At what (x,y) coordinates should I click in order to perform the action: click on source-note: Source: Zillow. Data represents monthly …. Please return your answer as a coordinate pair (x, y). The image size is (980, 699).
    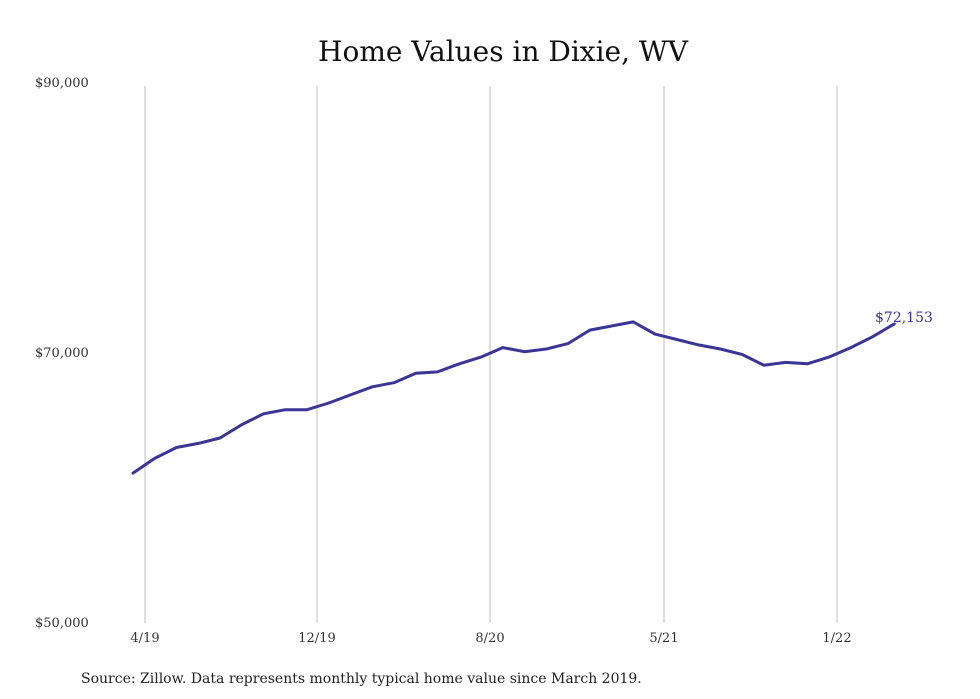
    Looking at the image, I should click on (361, 679).